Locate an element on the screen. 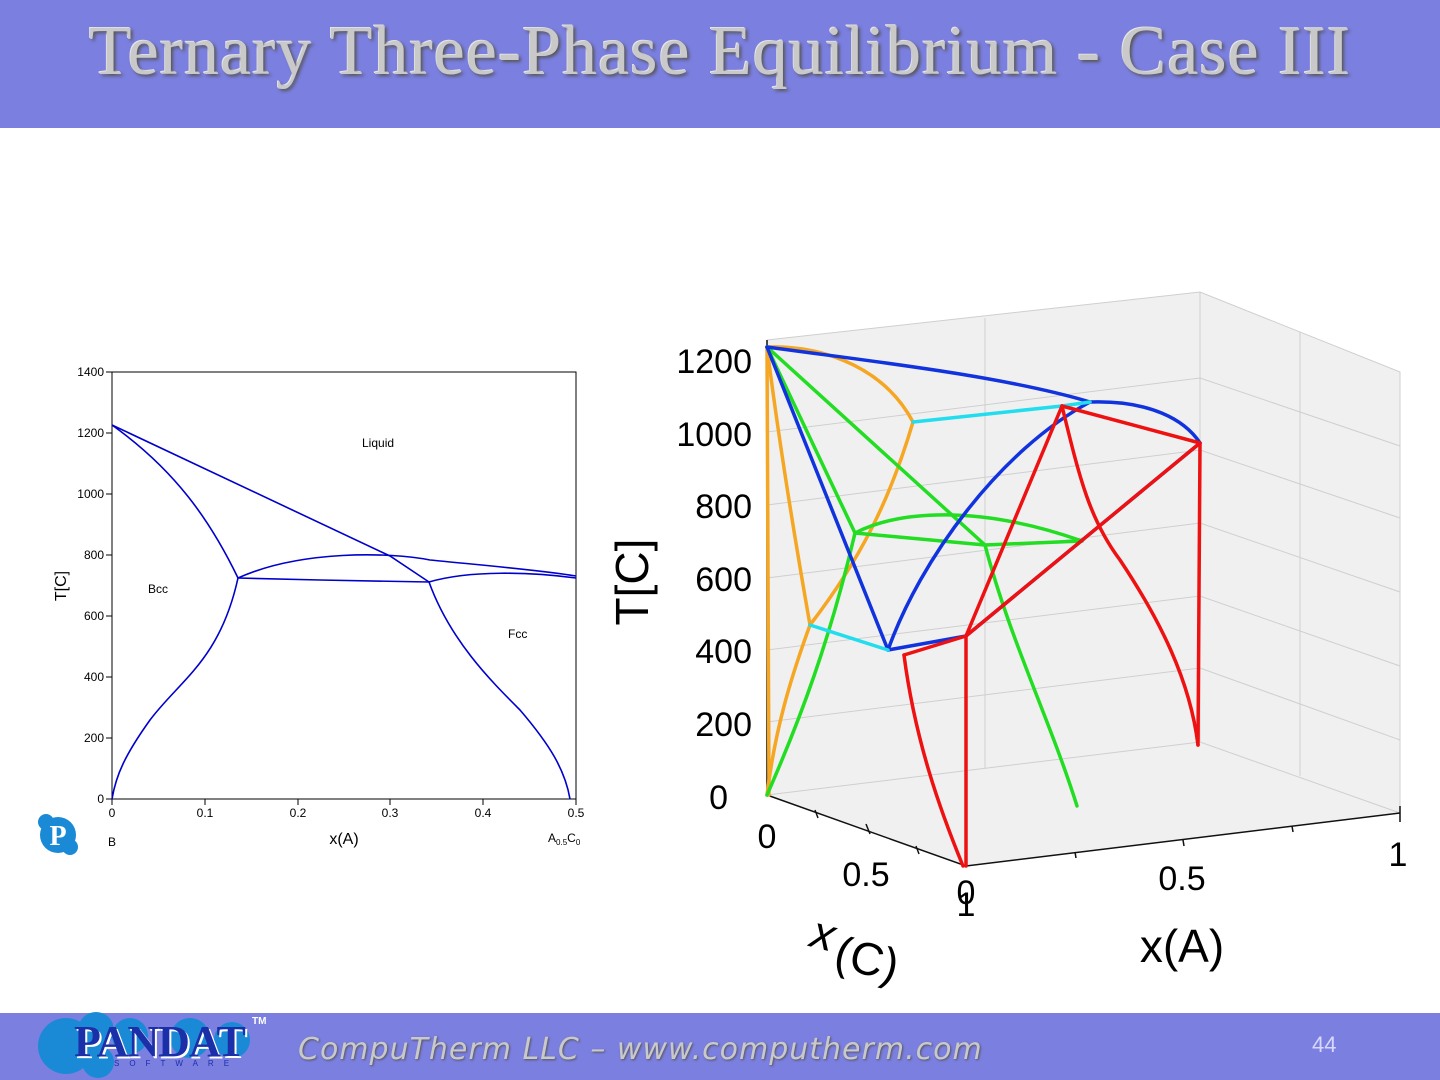 This screenshot has height=1080, width=1440. y-tick-marks is located at coordinates (341, 588).